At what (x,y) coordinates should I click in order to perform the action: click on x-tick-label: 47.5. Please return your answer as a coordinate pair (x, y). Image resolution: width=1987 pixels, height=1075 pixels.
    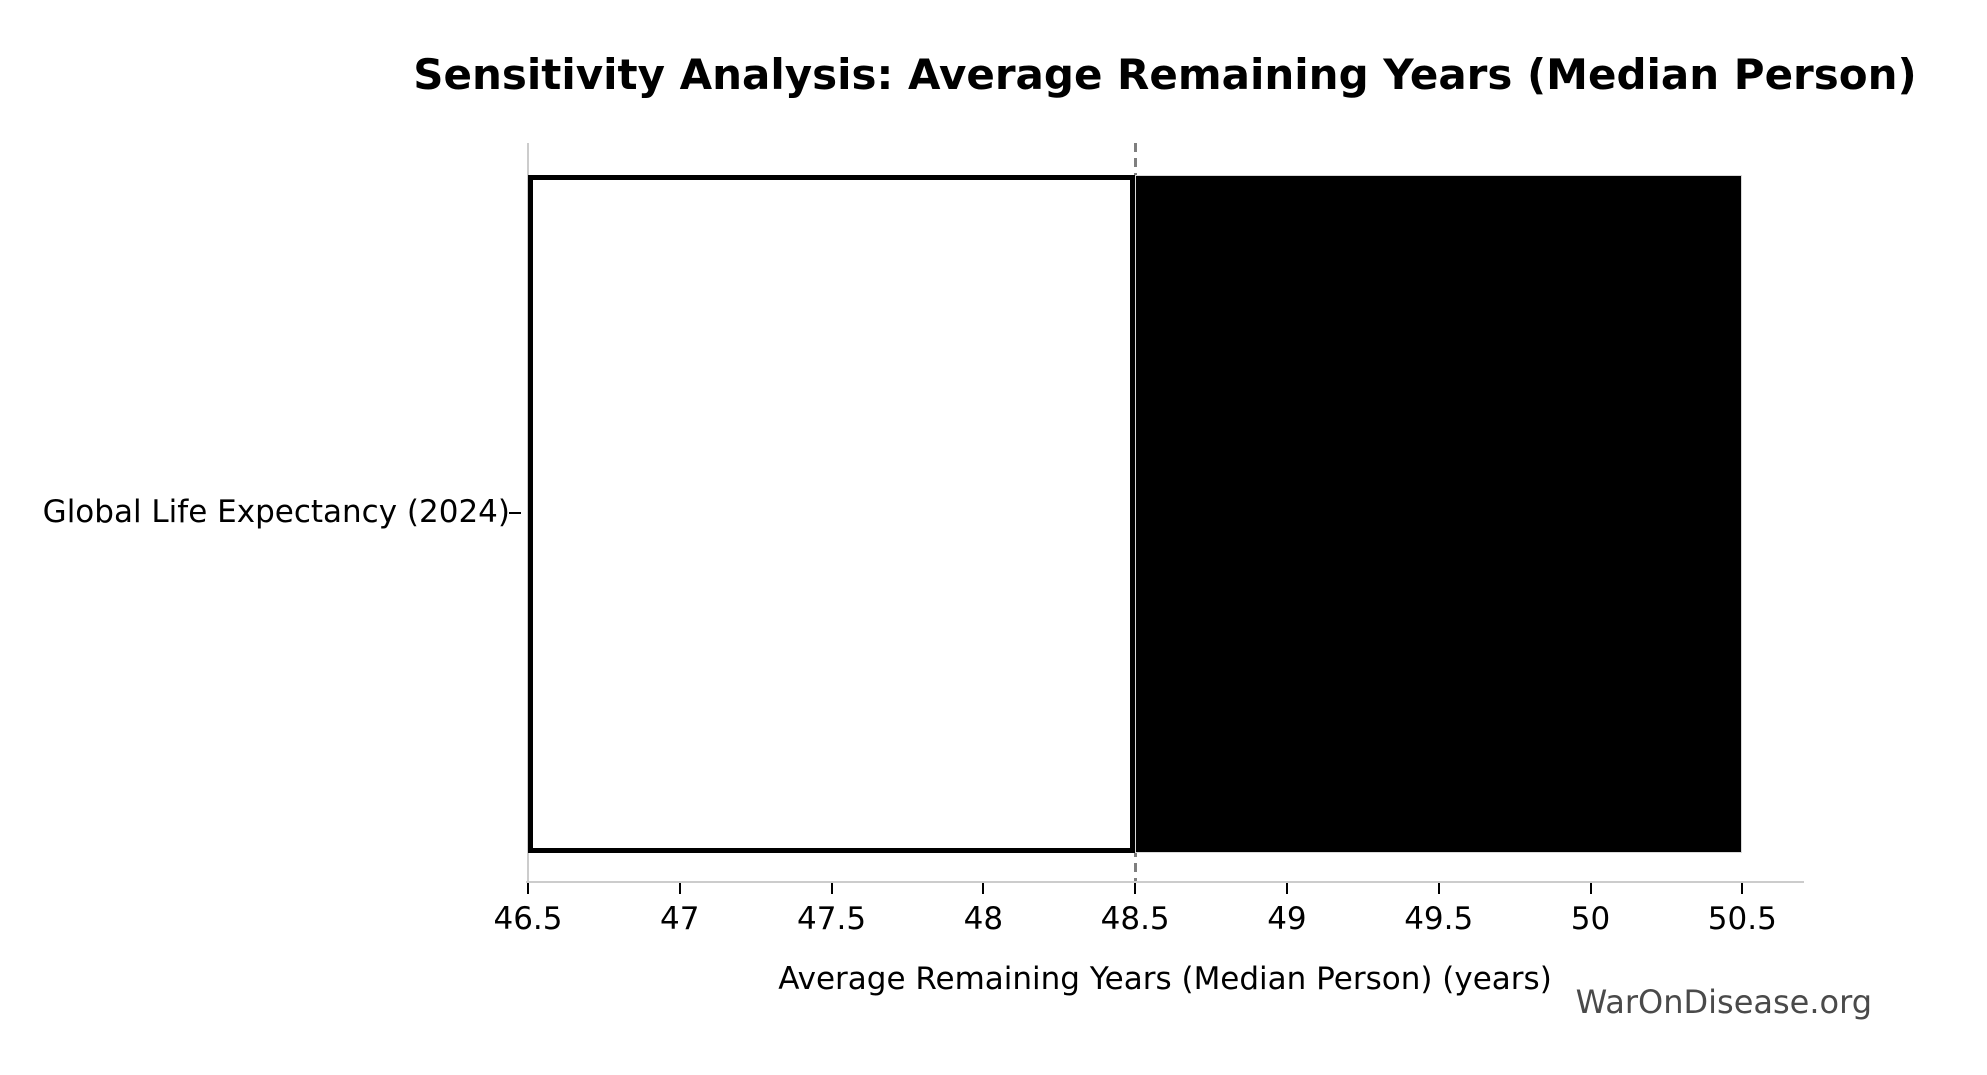
    Looking at the image, I should click on (832, 919).